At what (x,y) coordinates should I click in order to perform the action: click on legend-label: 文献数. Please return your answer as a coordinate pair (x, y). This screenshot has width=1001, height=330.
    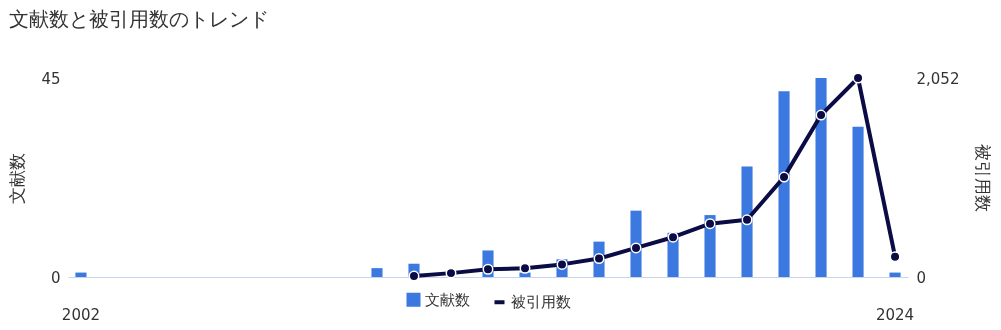
    Looking at the image, I should click on (447, 299).